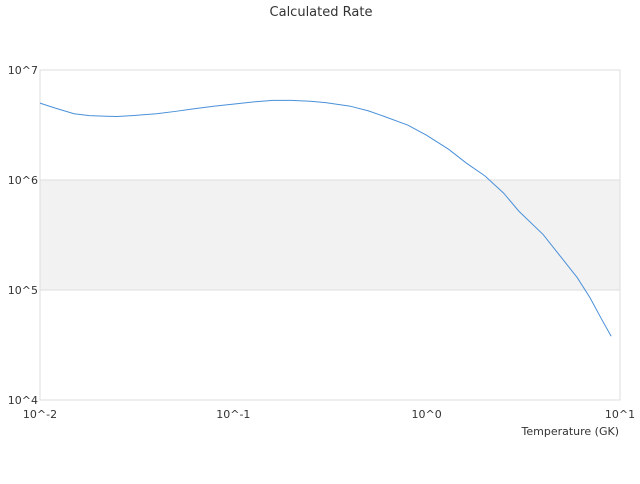  What do you see at coordinates (620, 414) in the screenshot?
I see `x-tick-label: 10^1` at bounding box center [620, 414].